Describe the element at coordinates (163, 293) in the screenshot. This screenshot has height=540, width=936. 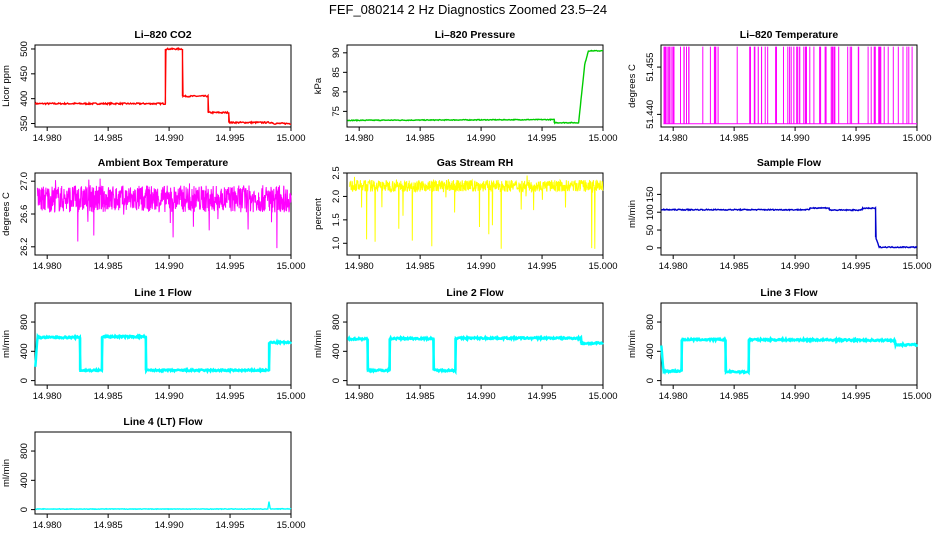
I see `chart-title: Line 1 Flow` at that location.